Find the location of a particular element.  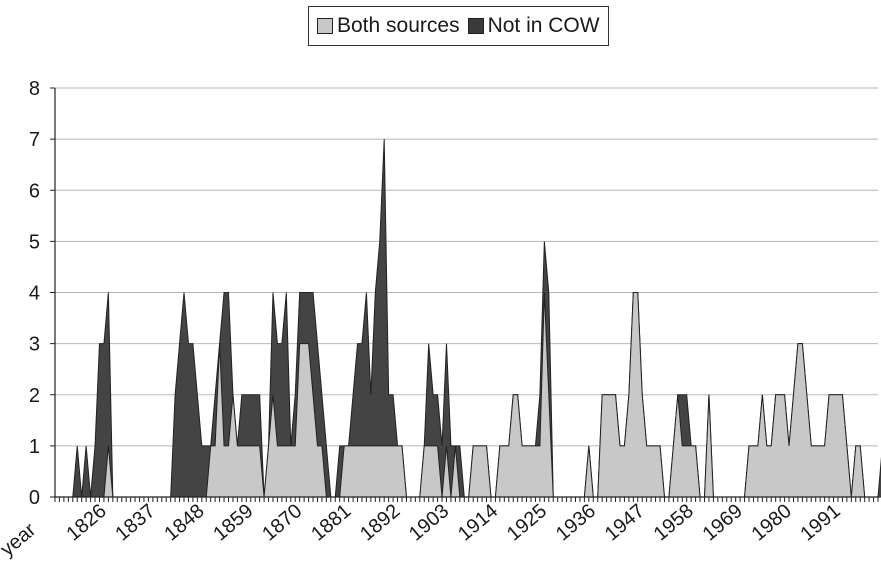

x-tick-label: 1837 is located at coordinates (135, 522).